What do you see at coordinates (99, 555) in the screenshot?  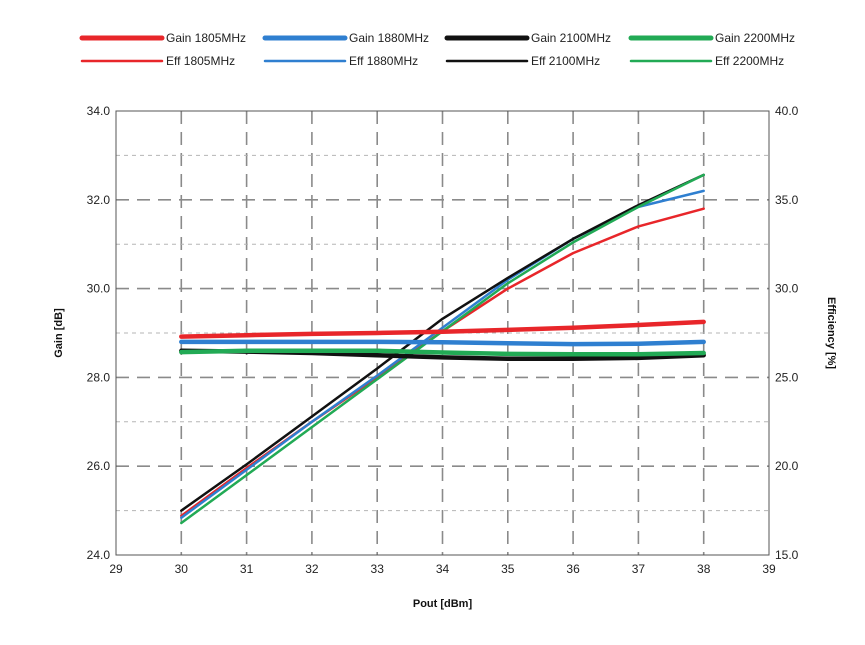 I see `y-tick-label: 24.0` at bounding box center [99, 555].